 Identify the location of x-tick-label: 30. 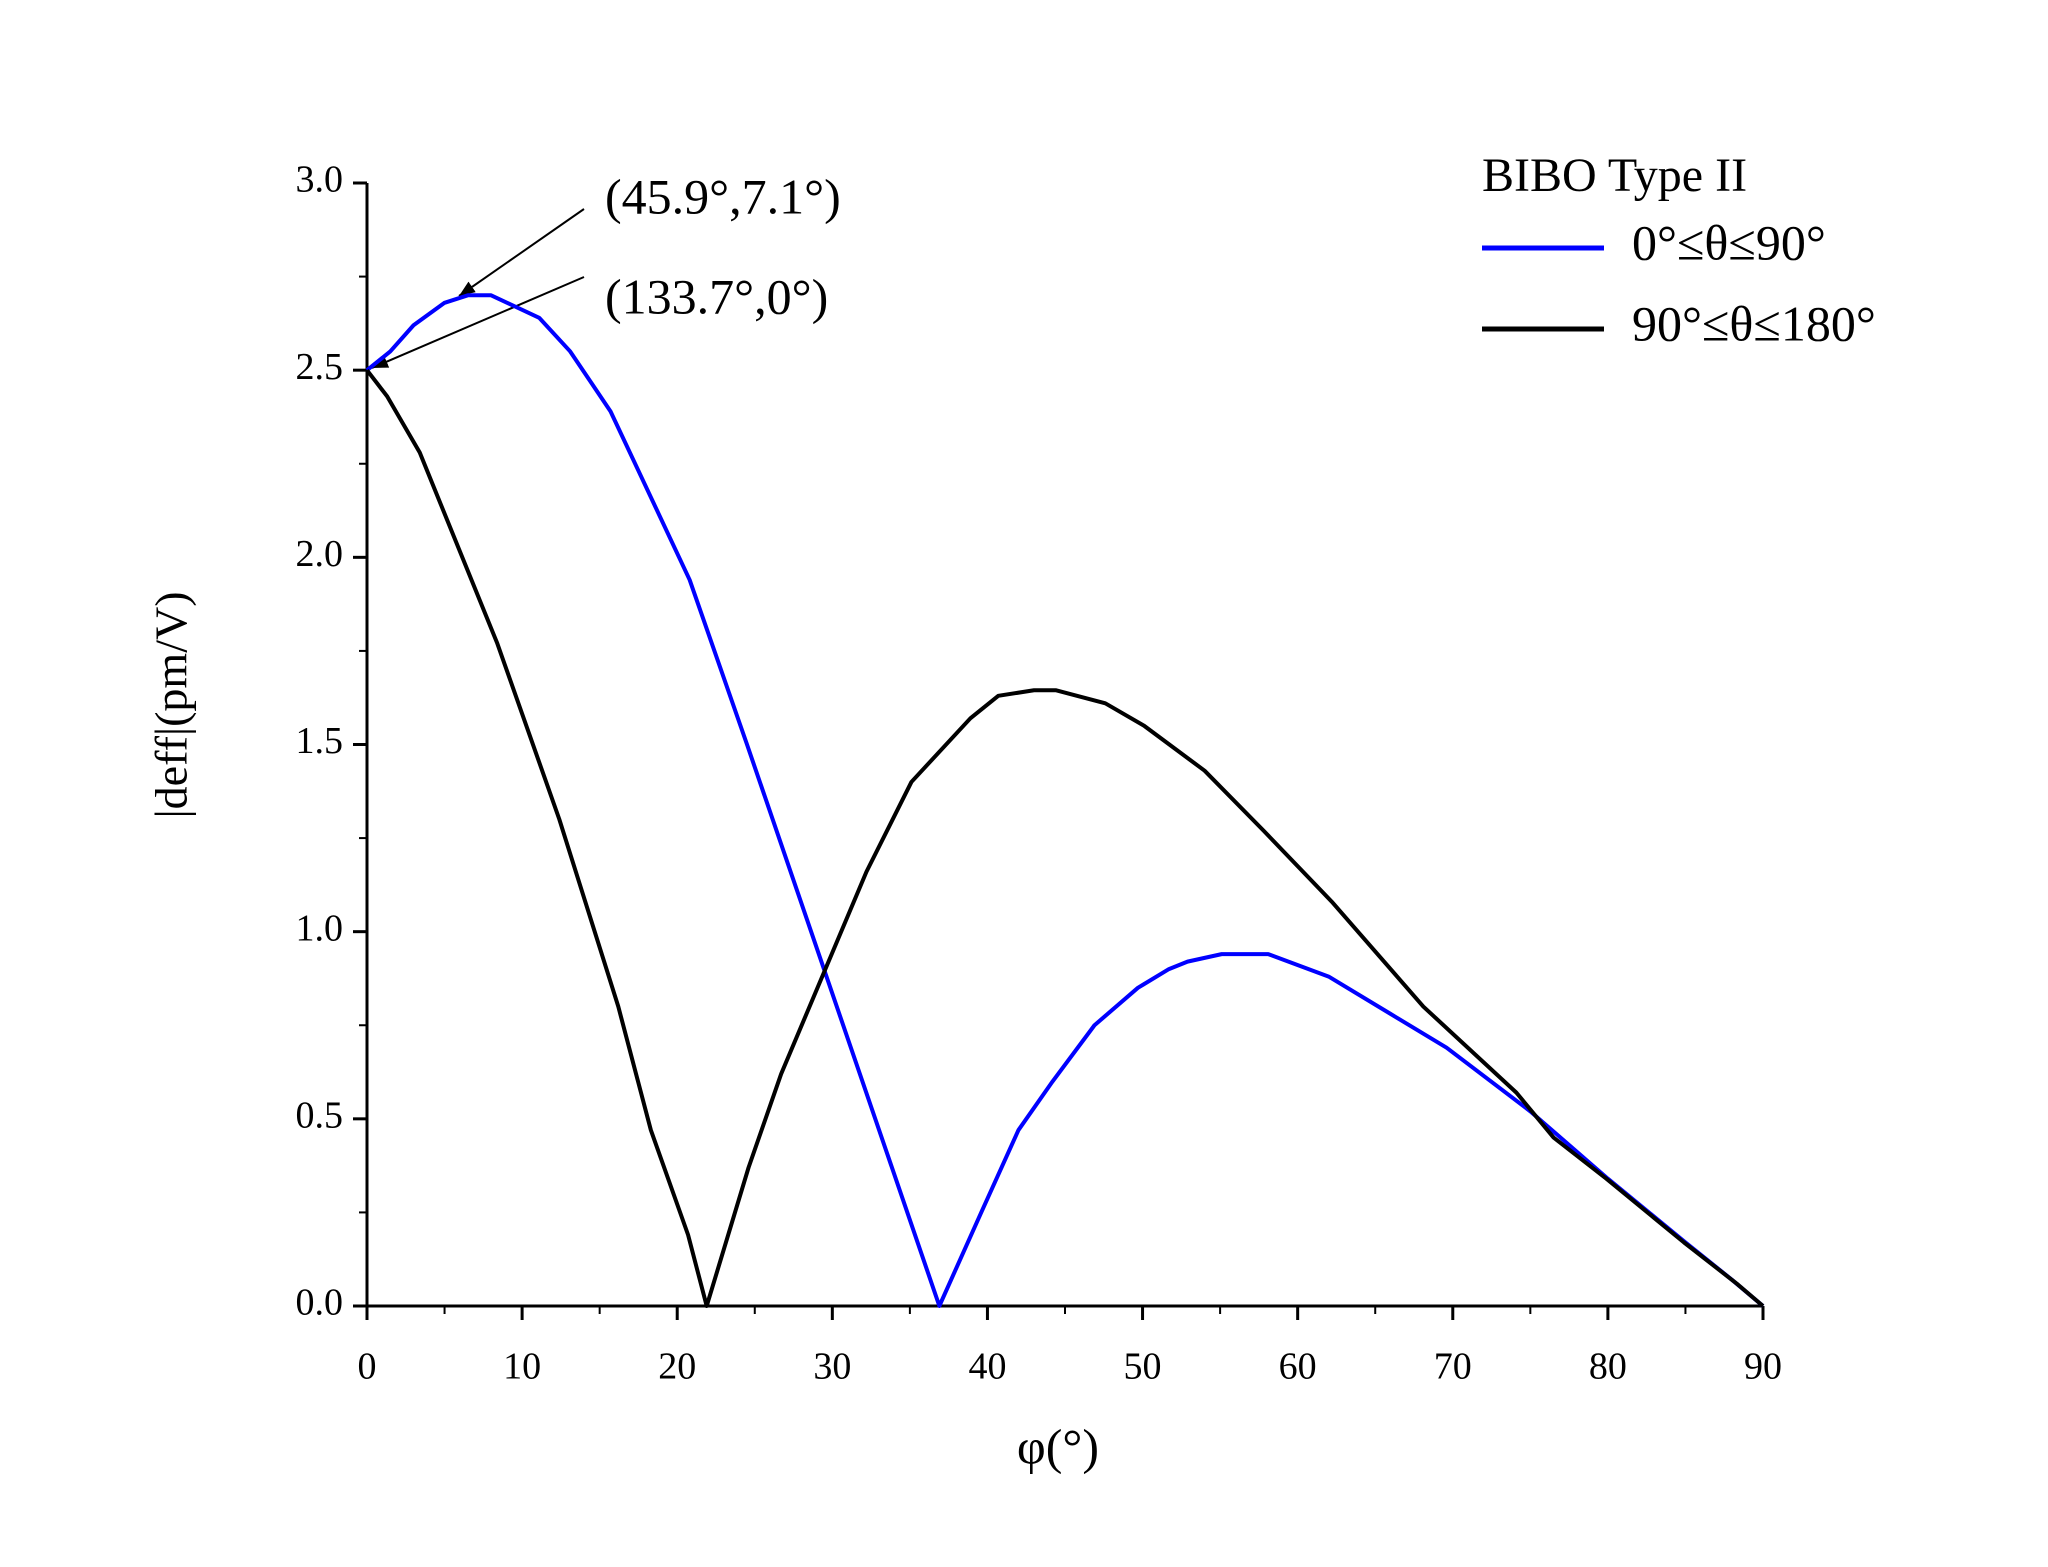
(832, 1367).